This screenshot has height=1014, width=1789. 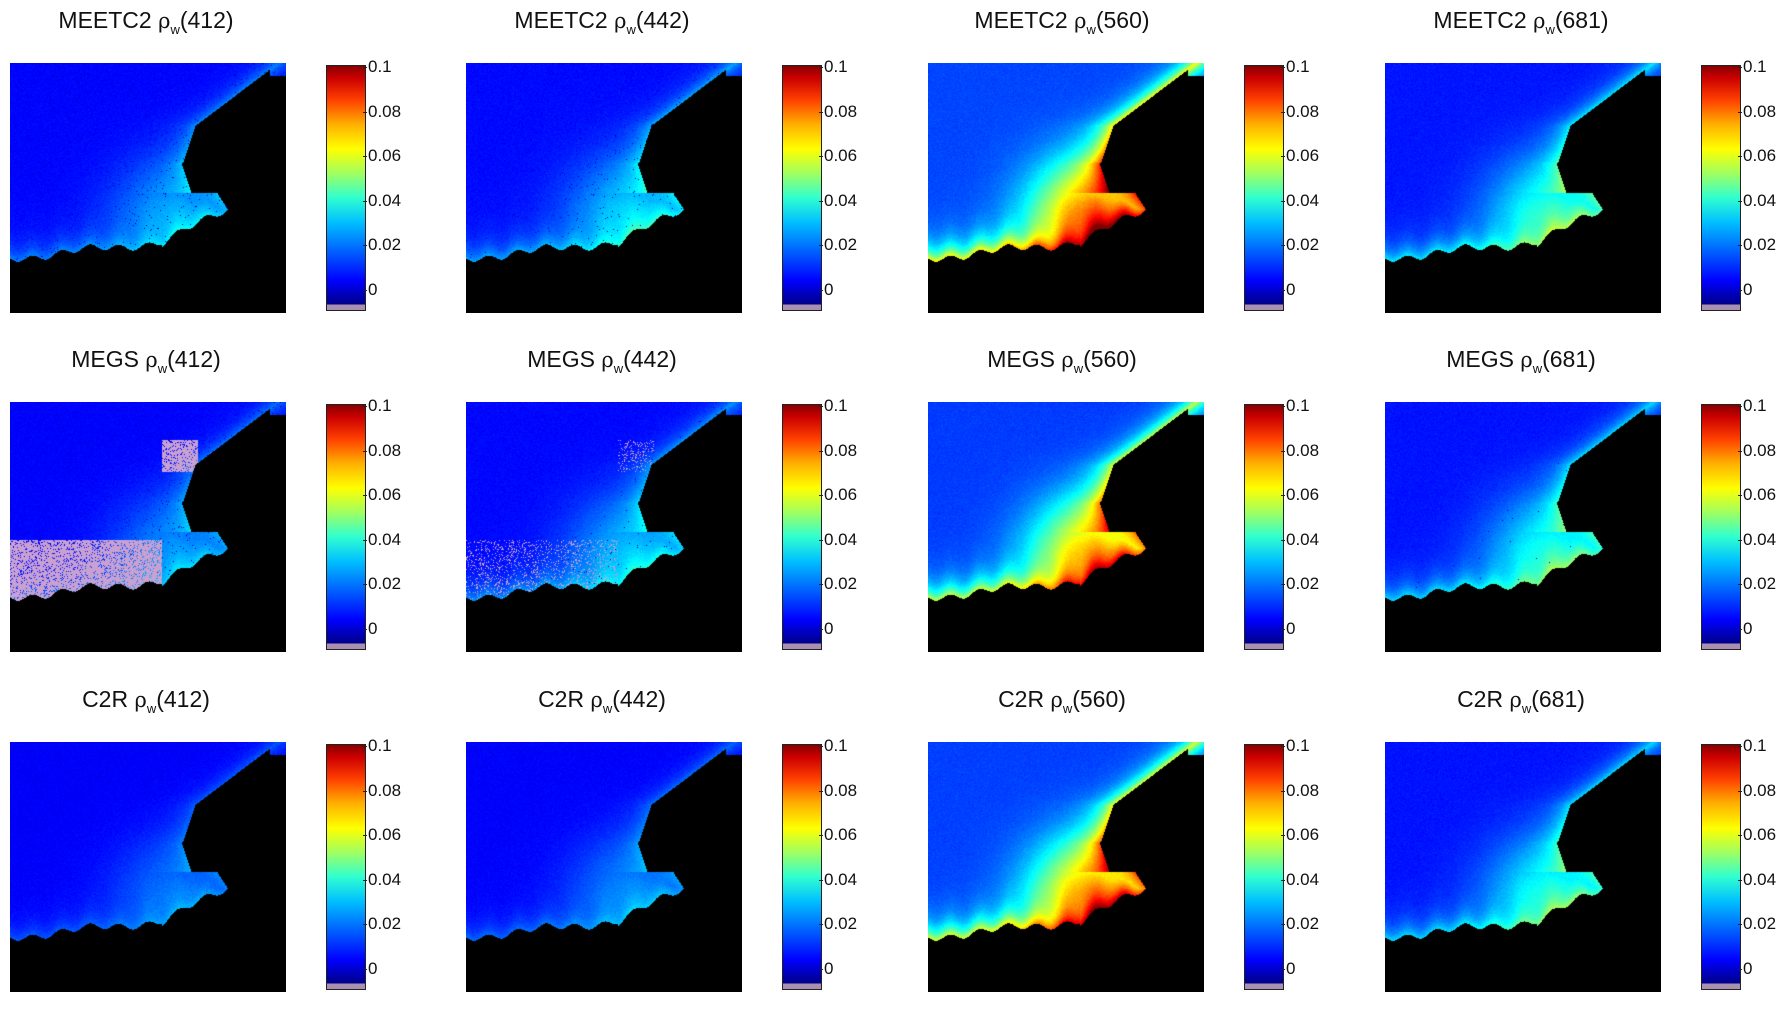 I want to click on map-panel: MEGS ρw(412) 0.1 0.08 0.06 0.04 0.02 0, so click(x=220, y=509).